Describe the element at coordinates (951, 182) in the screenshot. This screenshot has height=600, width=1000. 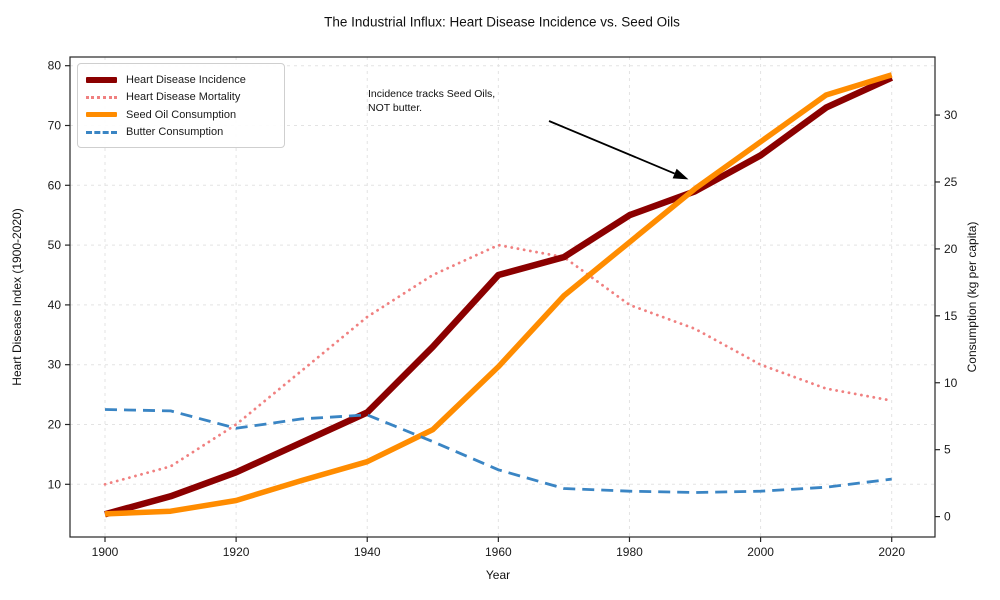
I see `tick-label-right: 25` at that location.